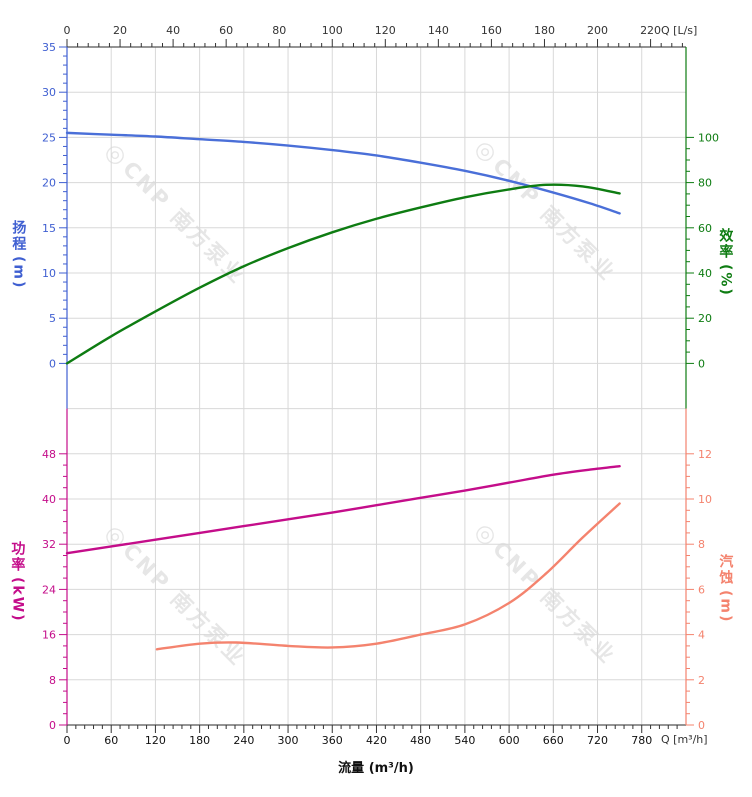 This screenshot has width=752, height=797. What do you see at coordinates (49, 589) in the screenshot?
I see `power-axis-tick-label: 24` at bounding box center [49, 589].